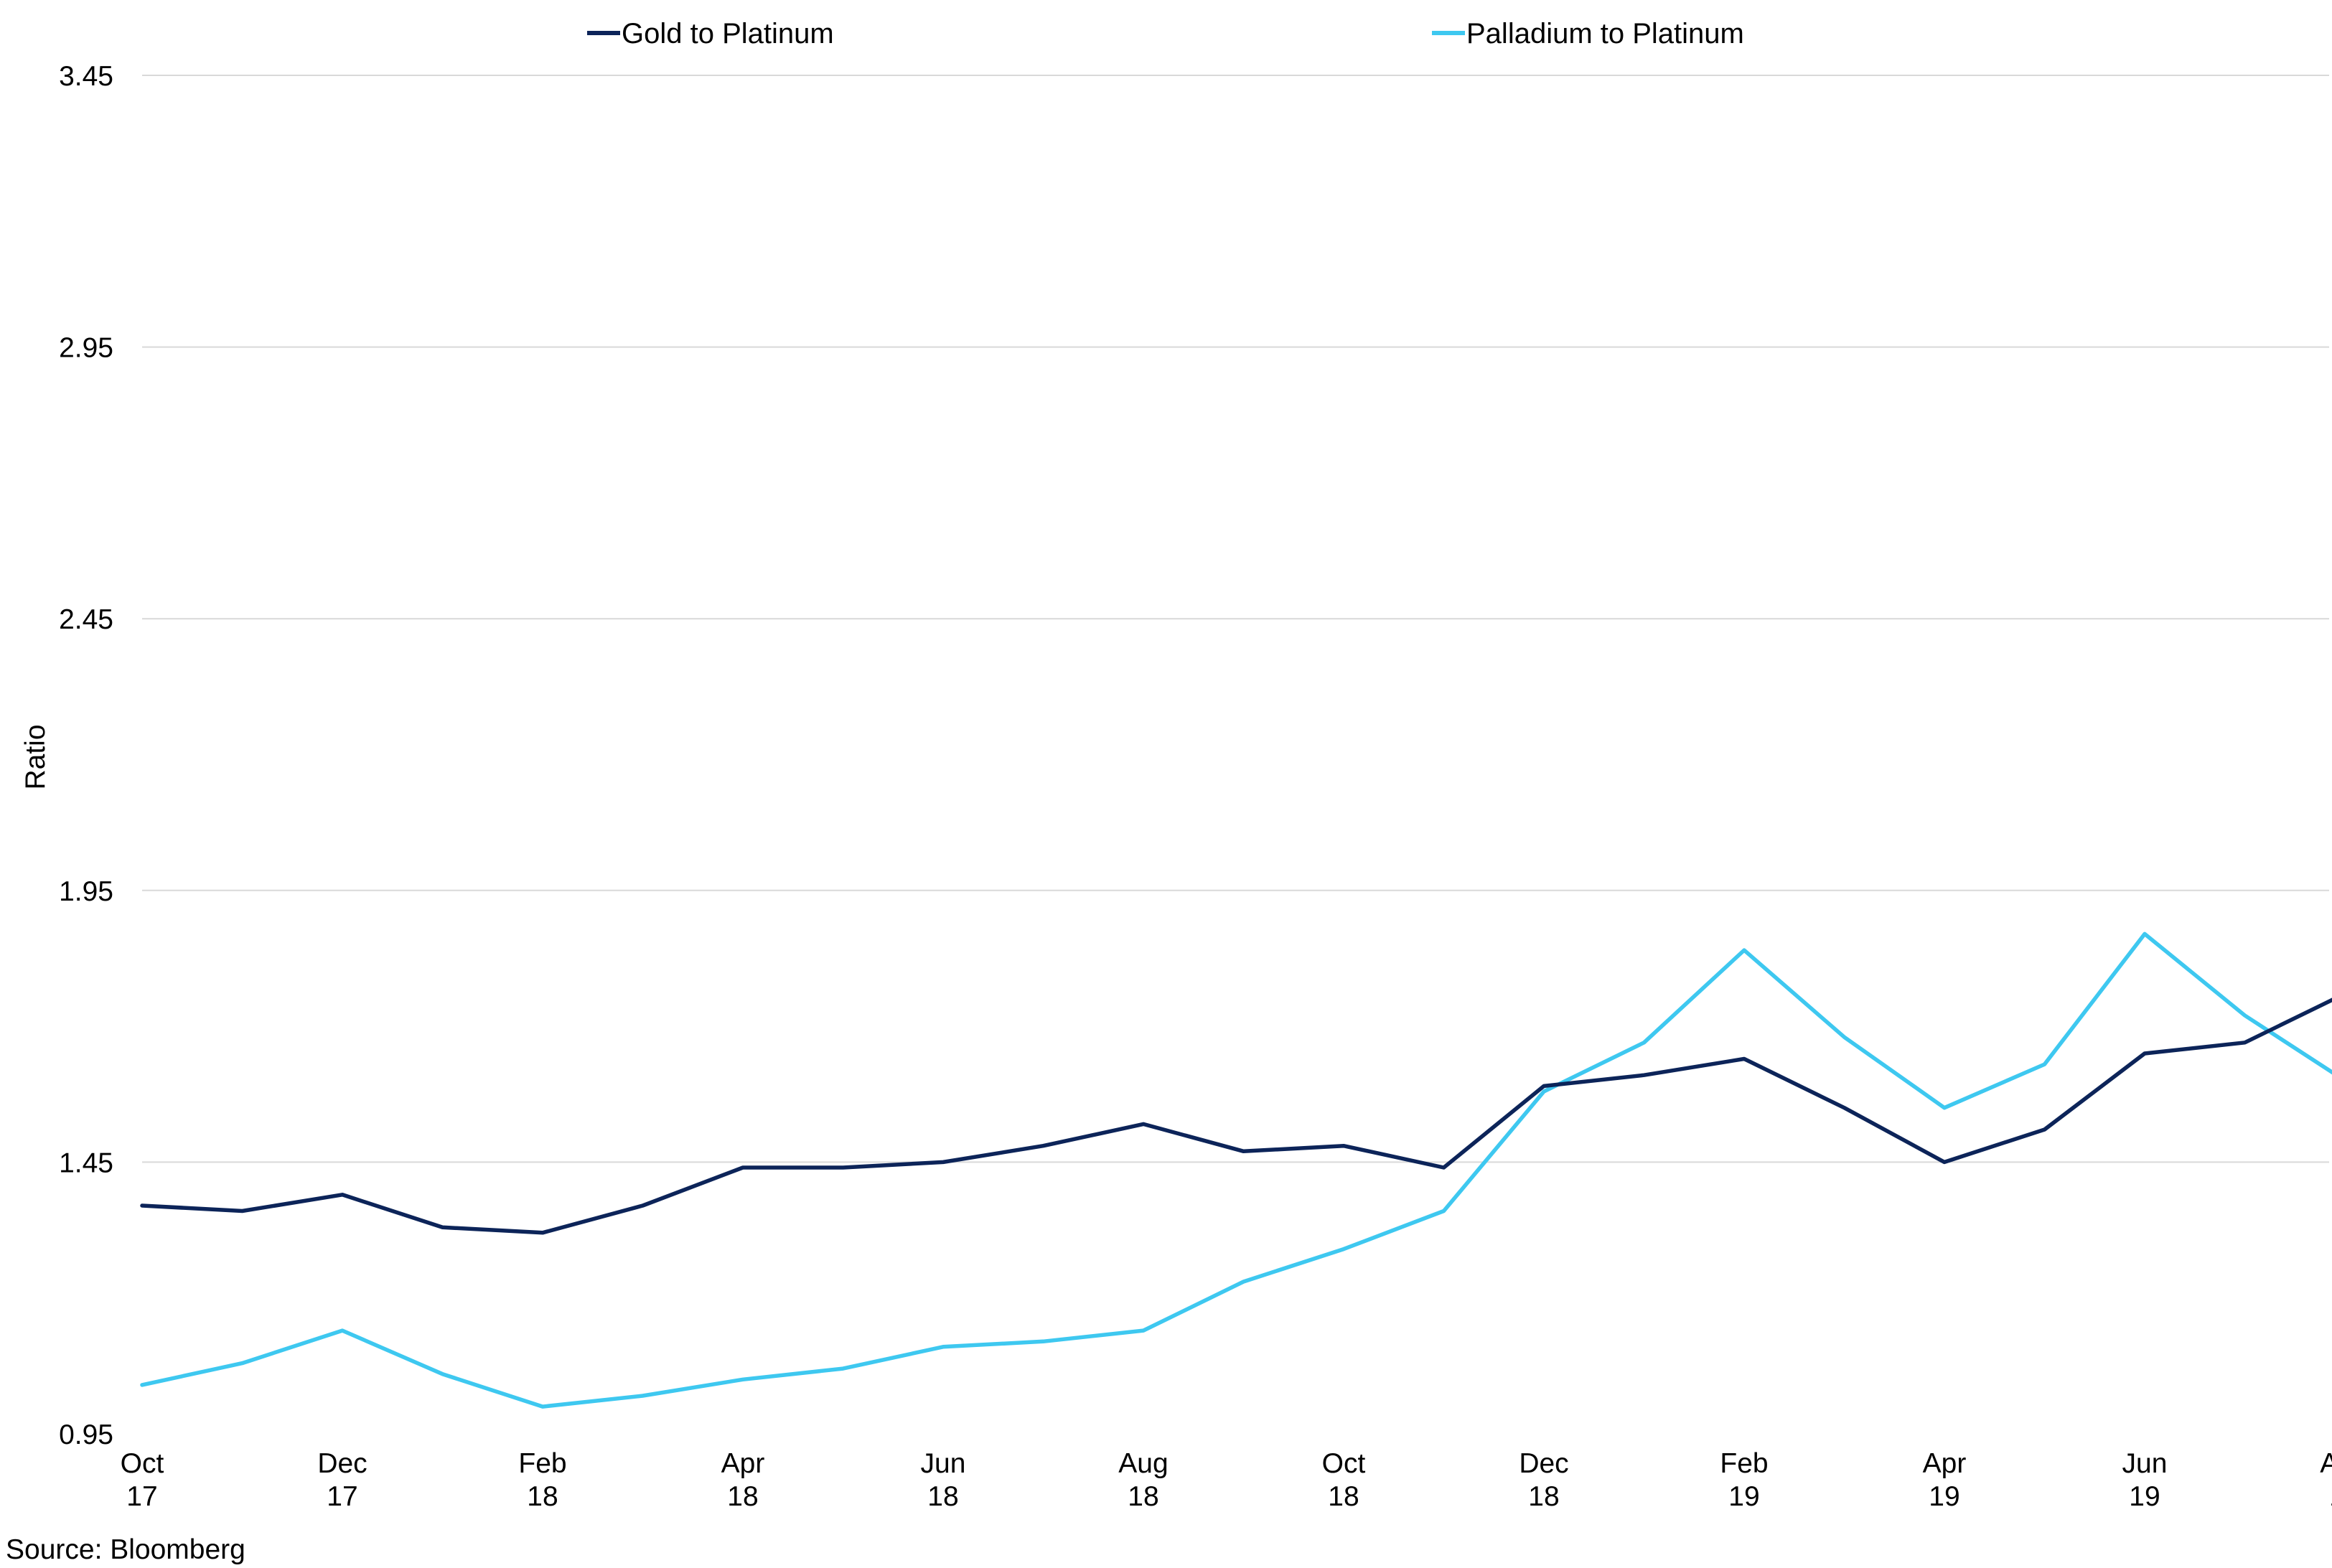 This screenshot has width=2332, height=1568. What do you see at coordinates (86, 619) in the screenshot?
I see `y-tick-label: 2.45` at bounding box center [86, 619].